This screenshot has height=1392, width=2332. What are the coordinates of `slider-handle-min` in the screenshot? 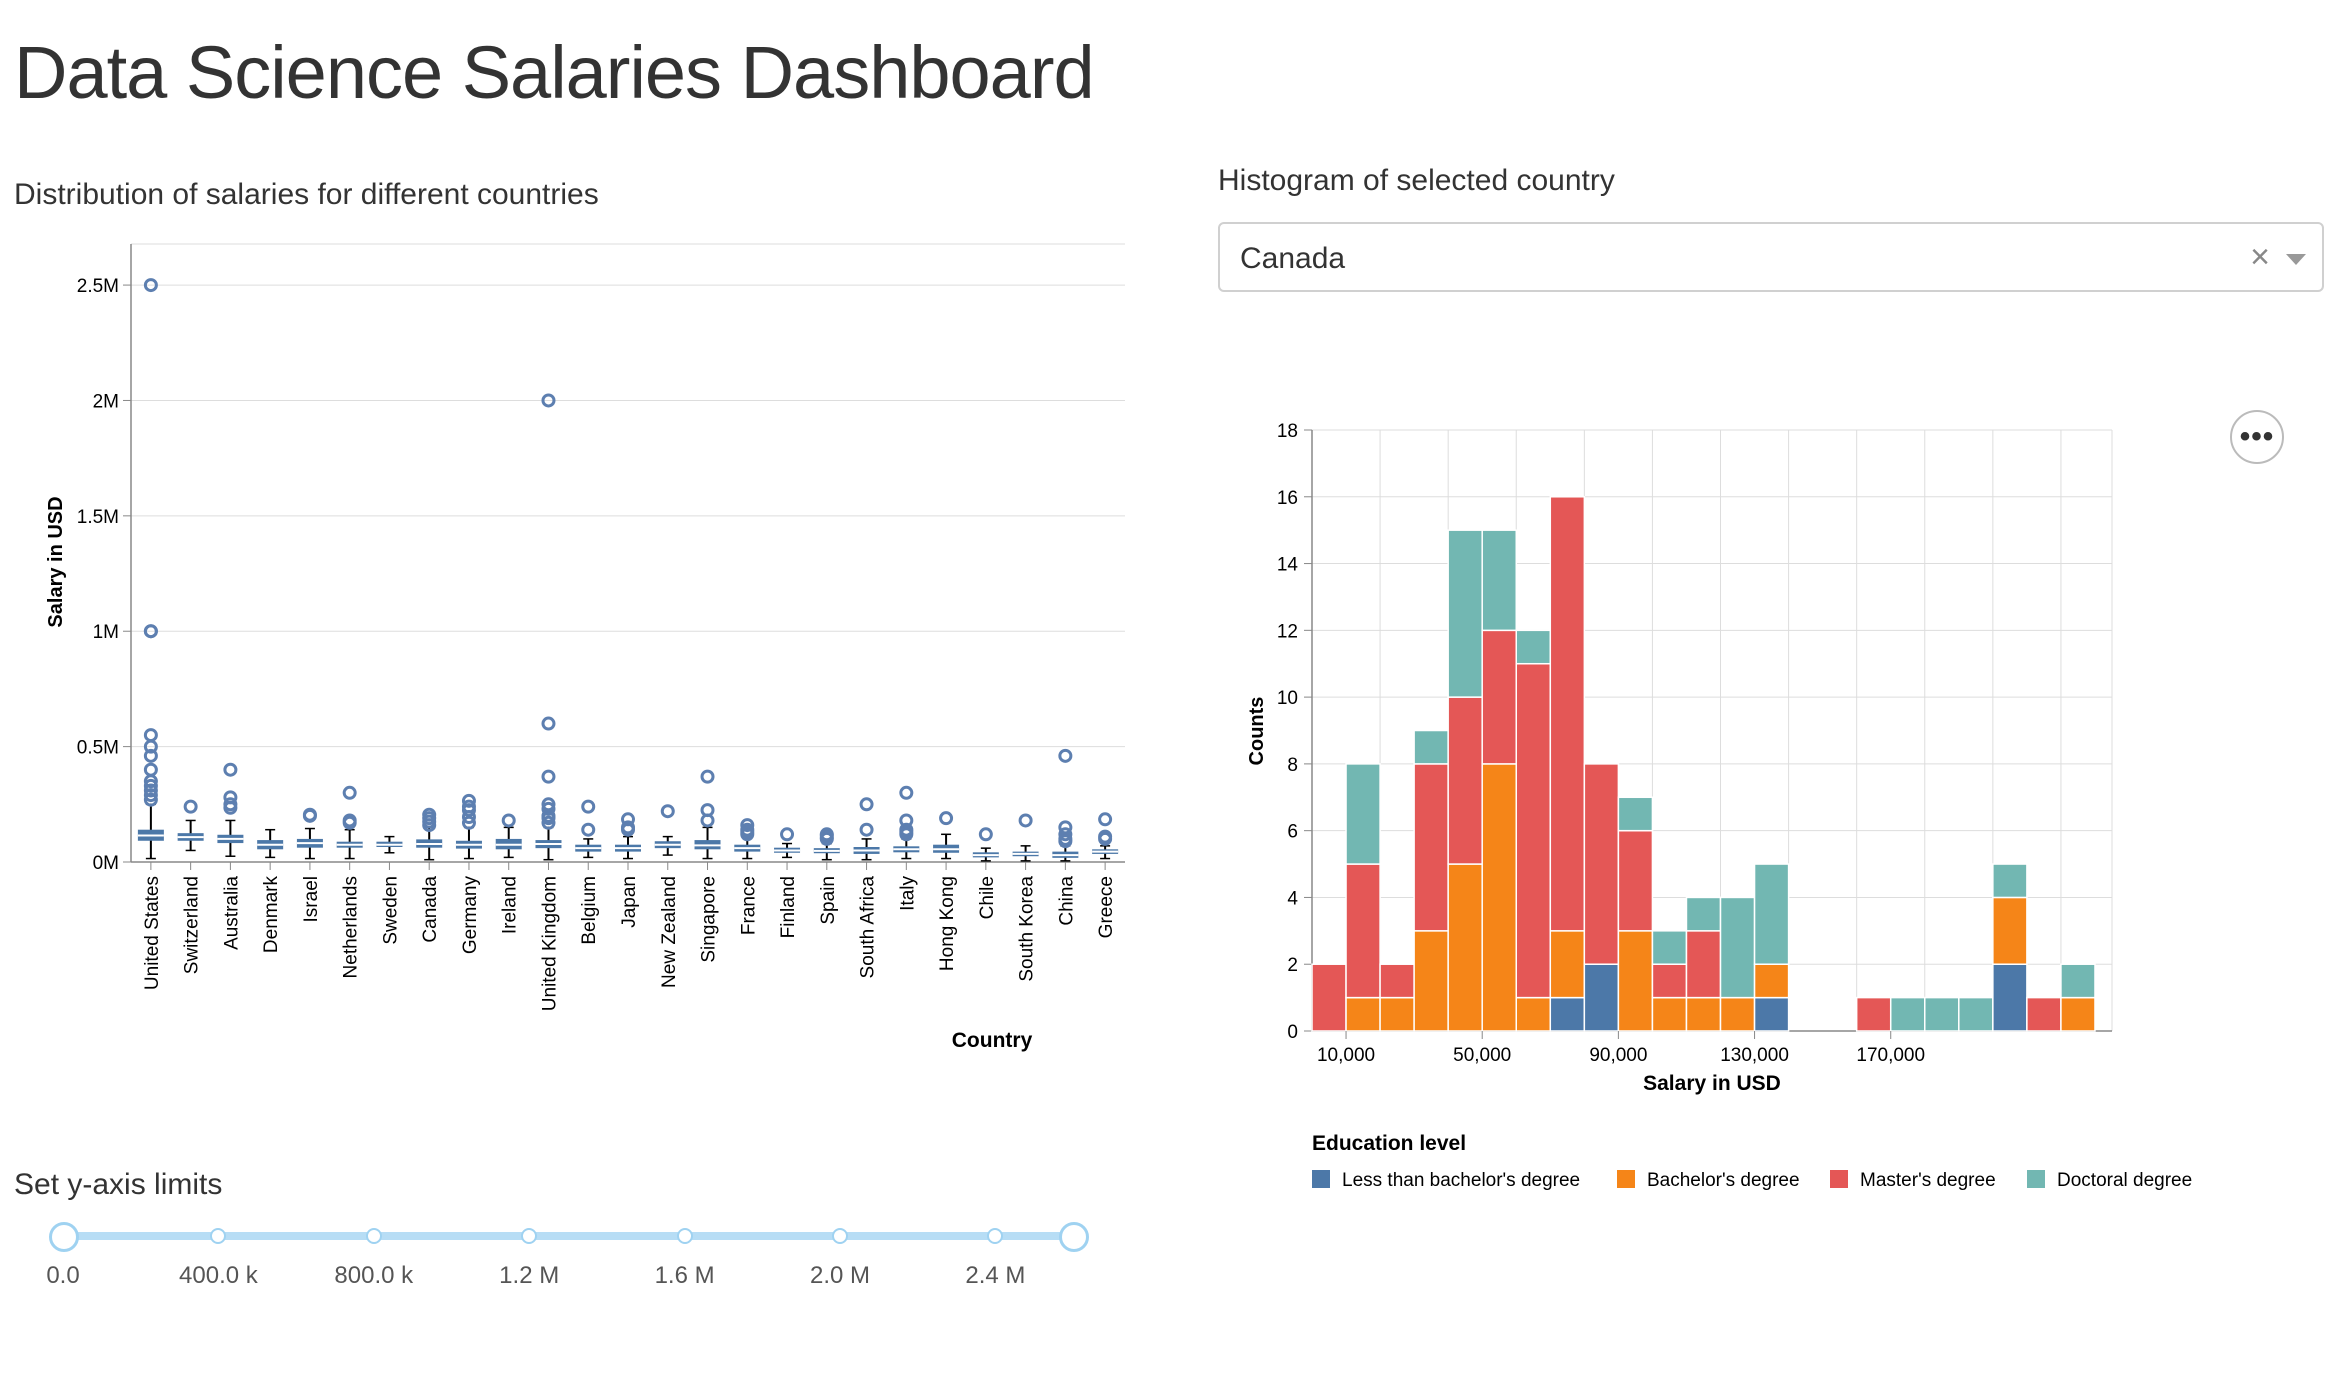 It's located at (64, 1237).